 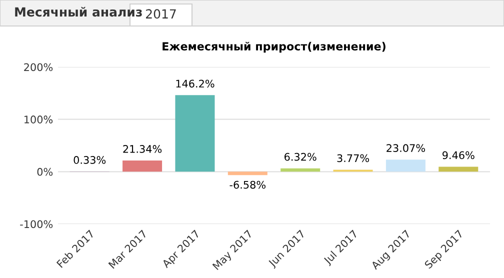 What do you see at coordinates (38, 67) in the screenshot?
I see `y-tick-label: 200%` at bounding box center [38, 67].